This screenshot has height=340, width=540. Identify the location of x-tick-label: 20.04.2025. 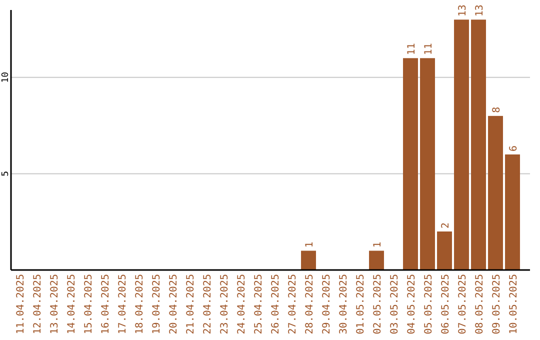
(174, 304).